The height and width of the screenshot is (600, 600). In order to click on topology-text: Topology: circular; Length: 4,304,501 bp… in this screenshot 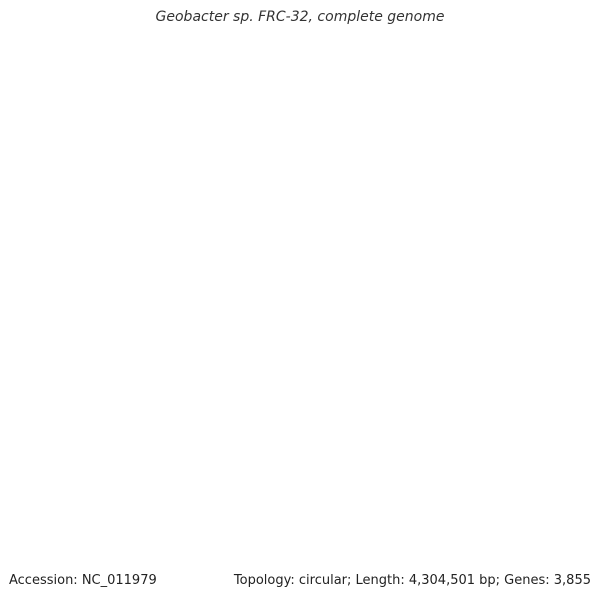, I will do `click(412, 580)`.